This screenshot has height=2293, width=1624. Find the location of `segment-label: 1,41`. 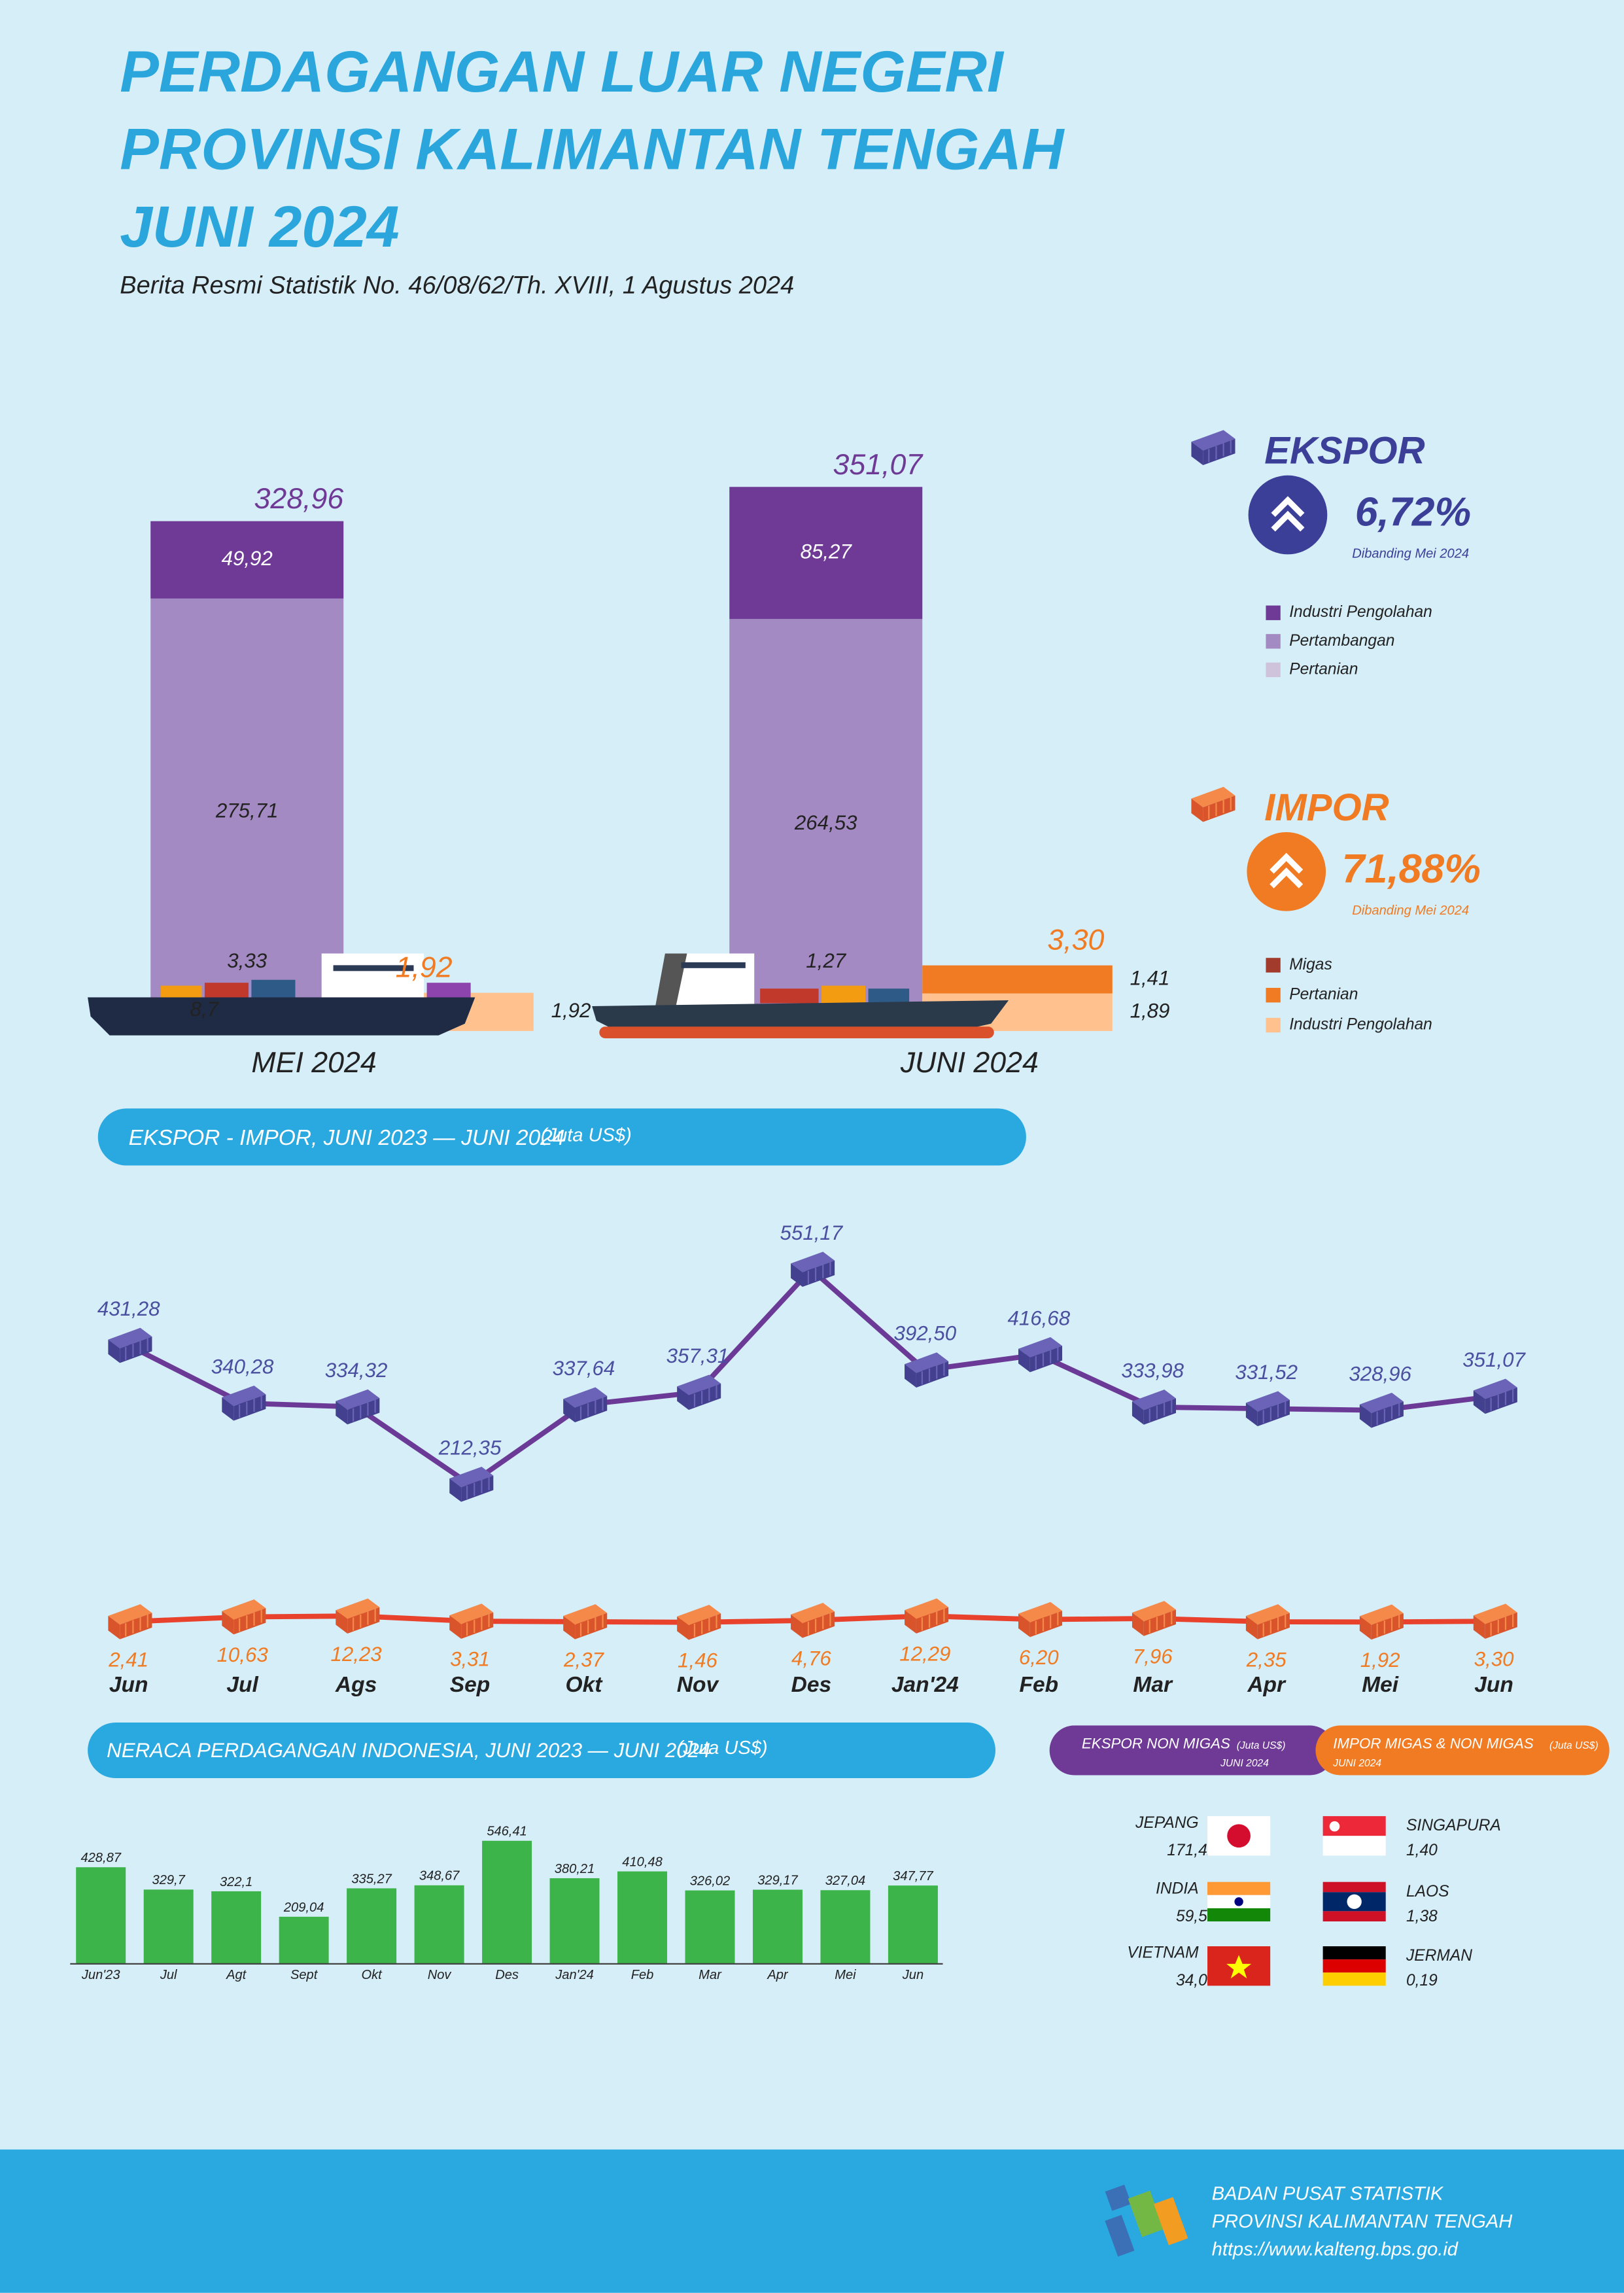

segment-label: 1,41 is located at coordinates (1150, 977).